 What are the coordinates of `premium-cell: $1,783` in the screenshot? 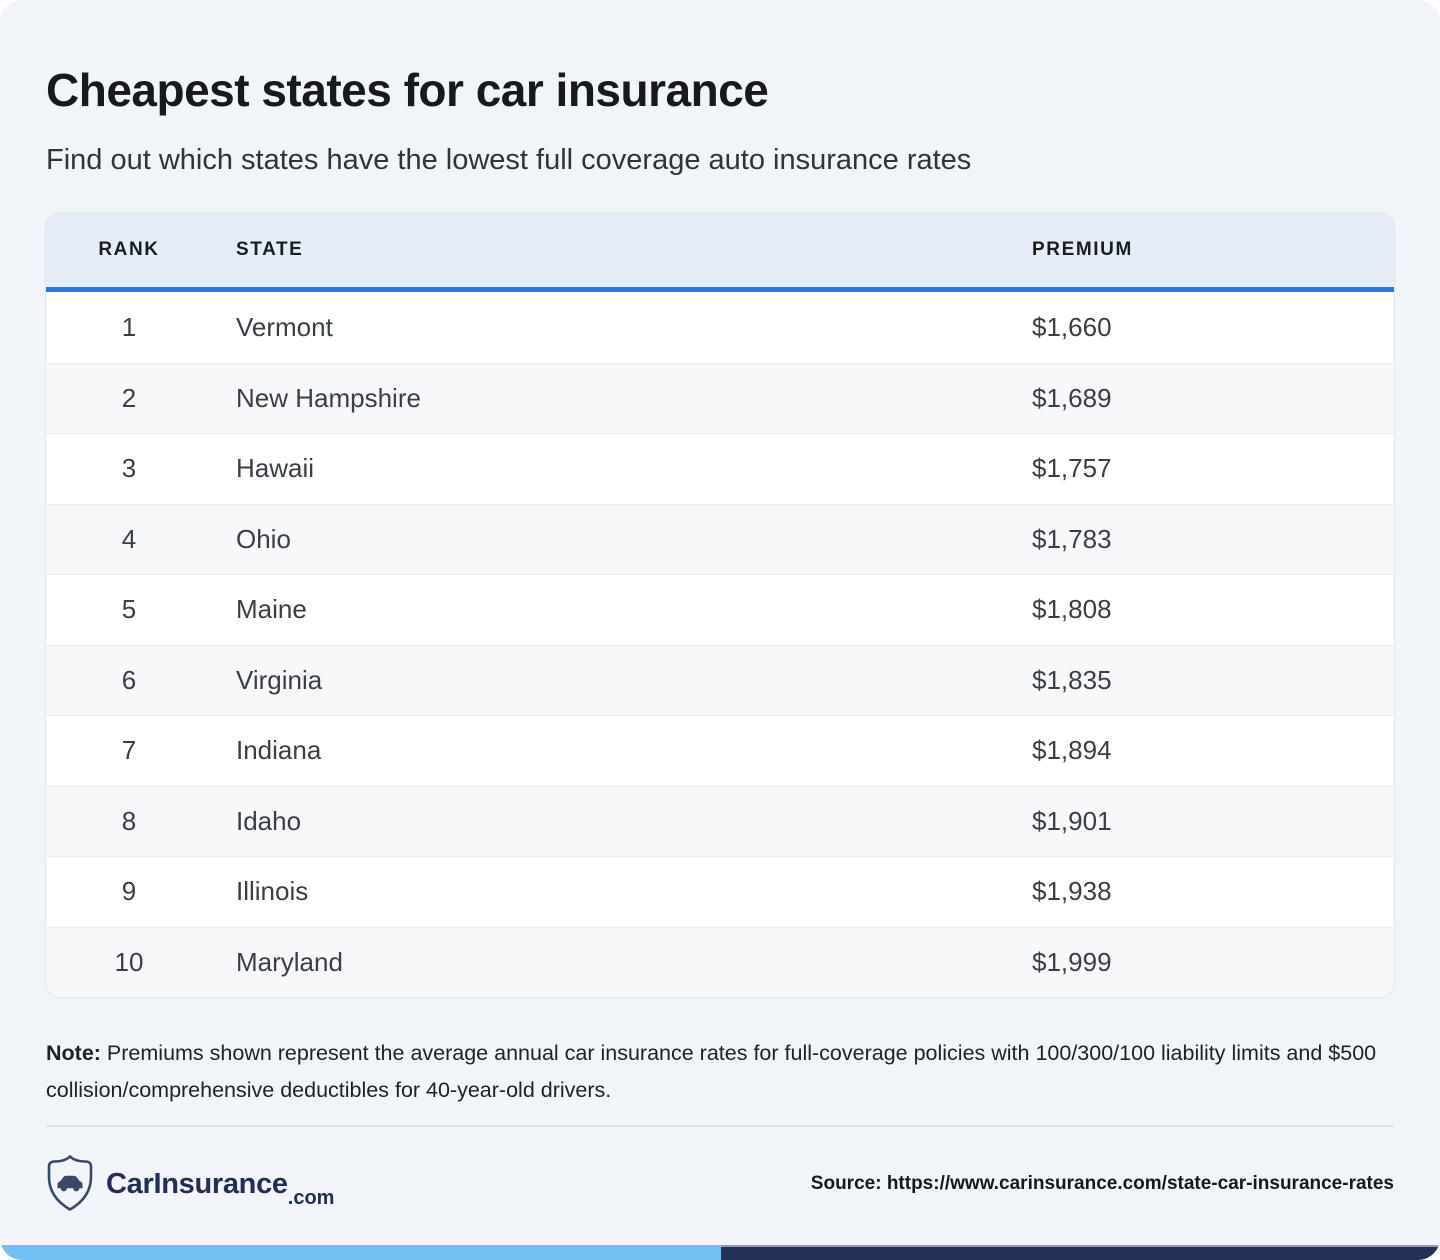 It's located at (1072, 538).